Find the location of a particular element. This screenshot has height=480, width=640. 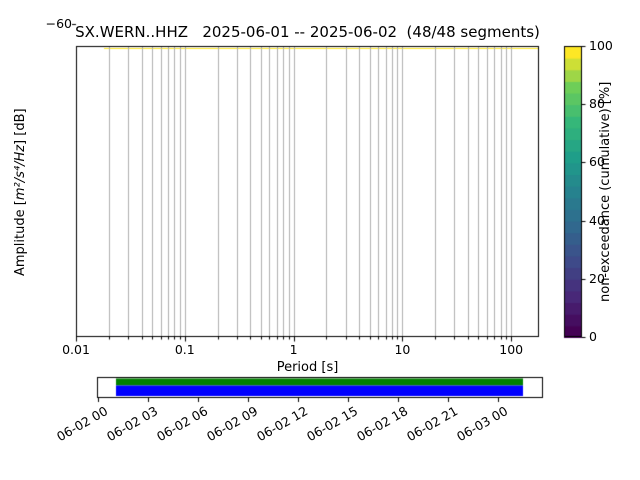

x-tick-label: 0.1 is located at coordinates (184, 349).